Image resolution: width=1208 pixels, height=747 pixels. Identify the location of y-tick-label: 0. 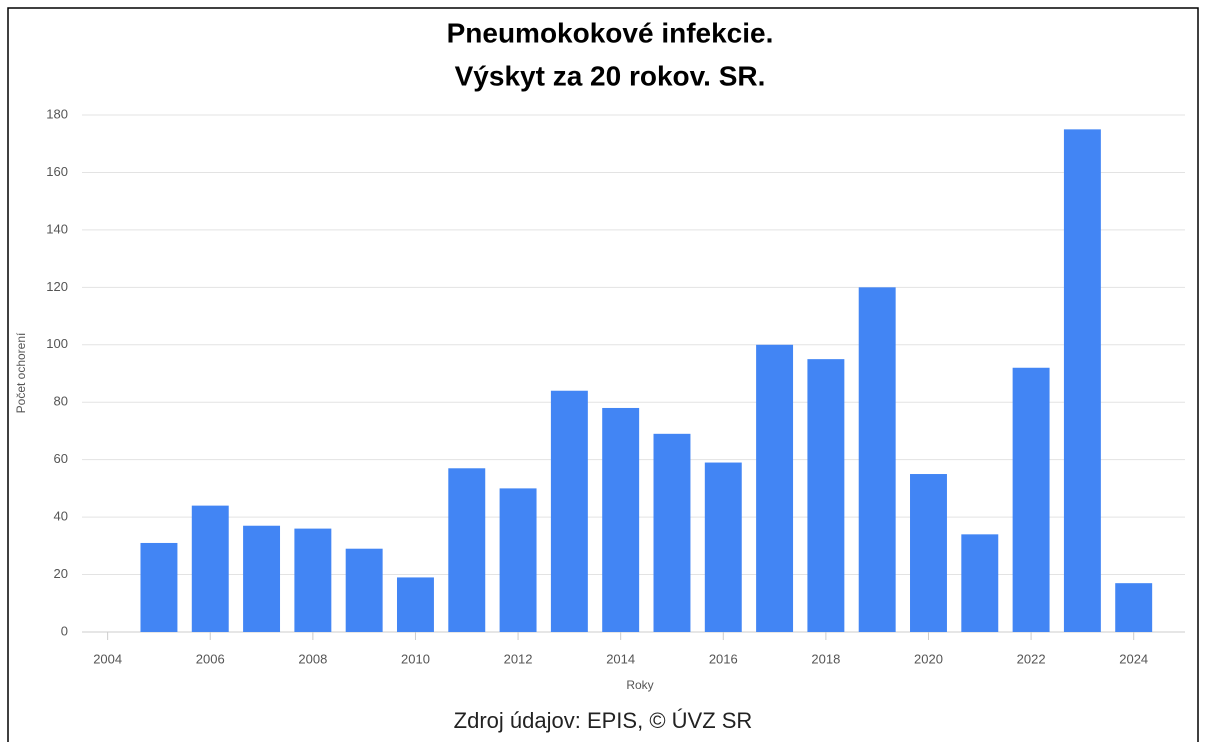
(64, 630).